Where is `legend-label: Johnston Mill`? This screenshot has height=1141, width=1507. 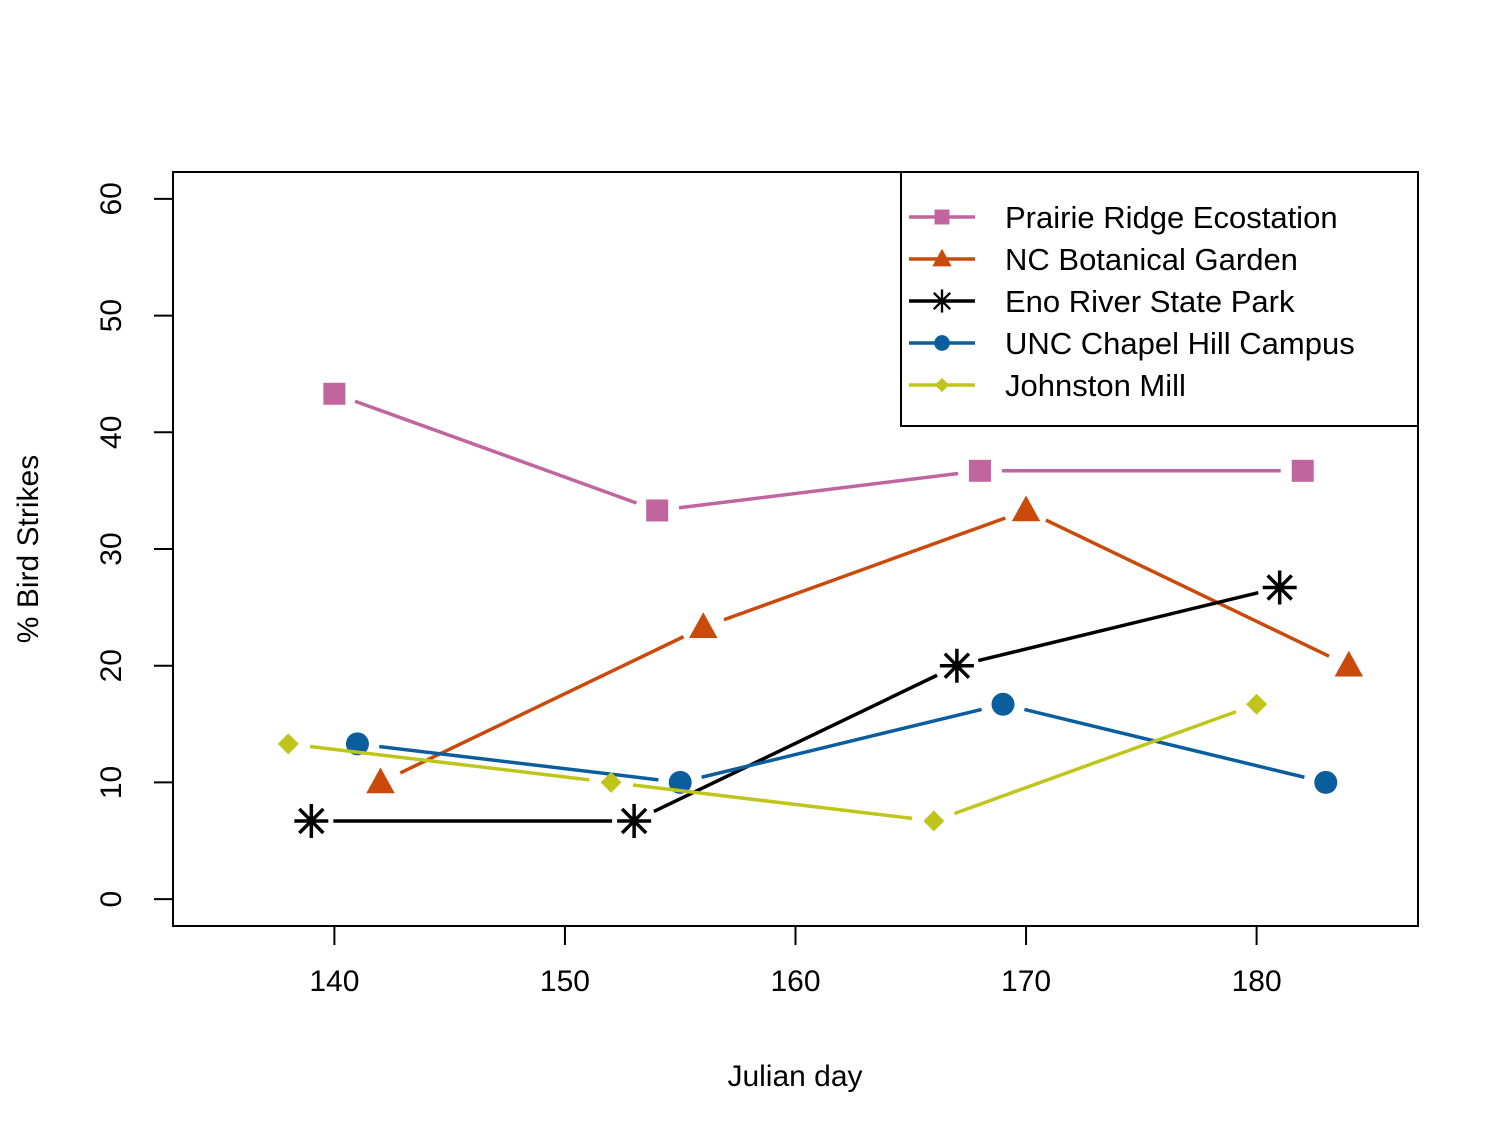 legend-label: Johnston Mill is located at coordinates (1095, 385).